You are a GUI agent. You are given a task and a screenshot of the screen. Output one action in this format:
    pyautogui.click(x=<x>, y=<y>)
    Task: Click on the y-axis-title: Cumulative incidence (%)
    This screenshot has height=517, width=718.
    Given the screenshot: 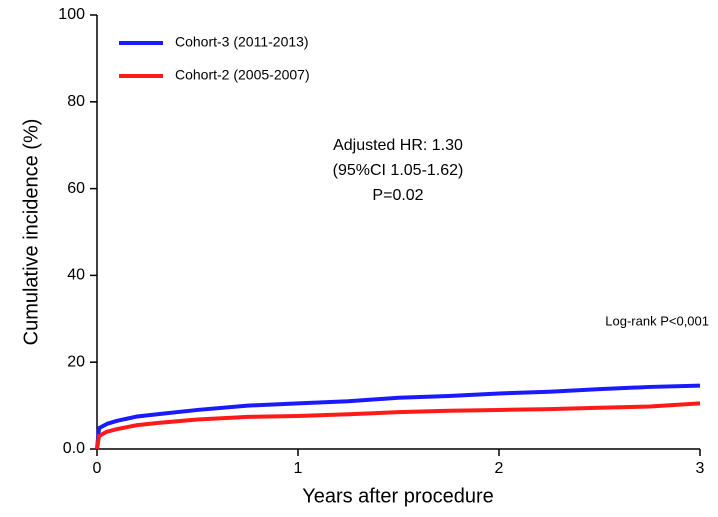 What is the action you would take?
    pyautogui.click(x=31, y=232)
    